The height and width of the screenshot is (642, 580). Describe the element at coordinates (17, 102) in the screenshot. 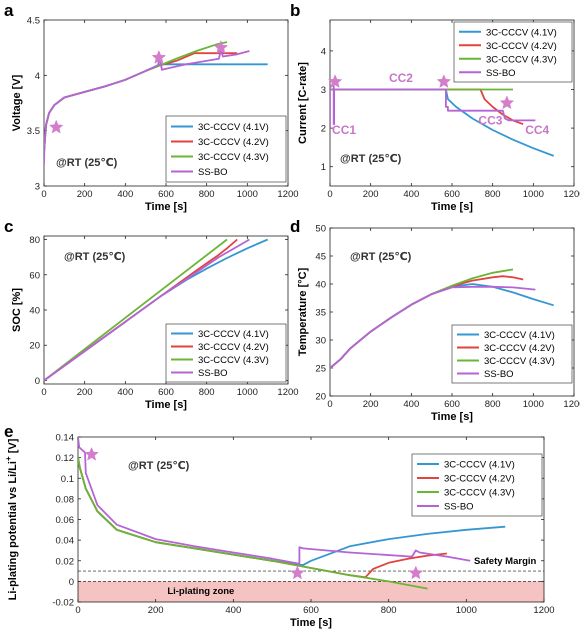

I see `y-axis-title: Voltage [V]` at that location.